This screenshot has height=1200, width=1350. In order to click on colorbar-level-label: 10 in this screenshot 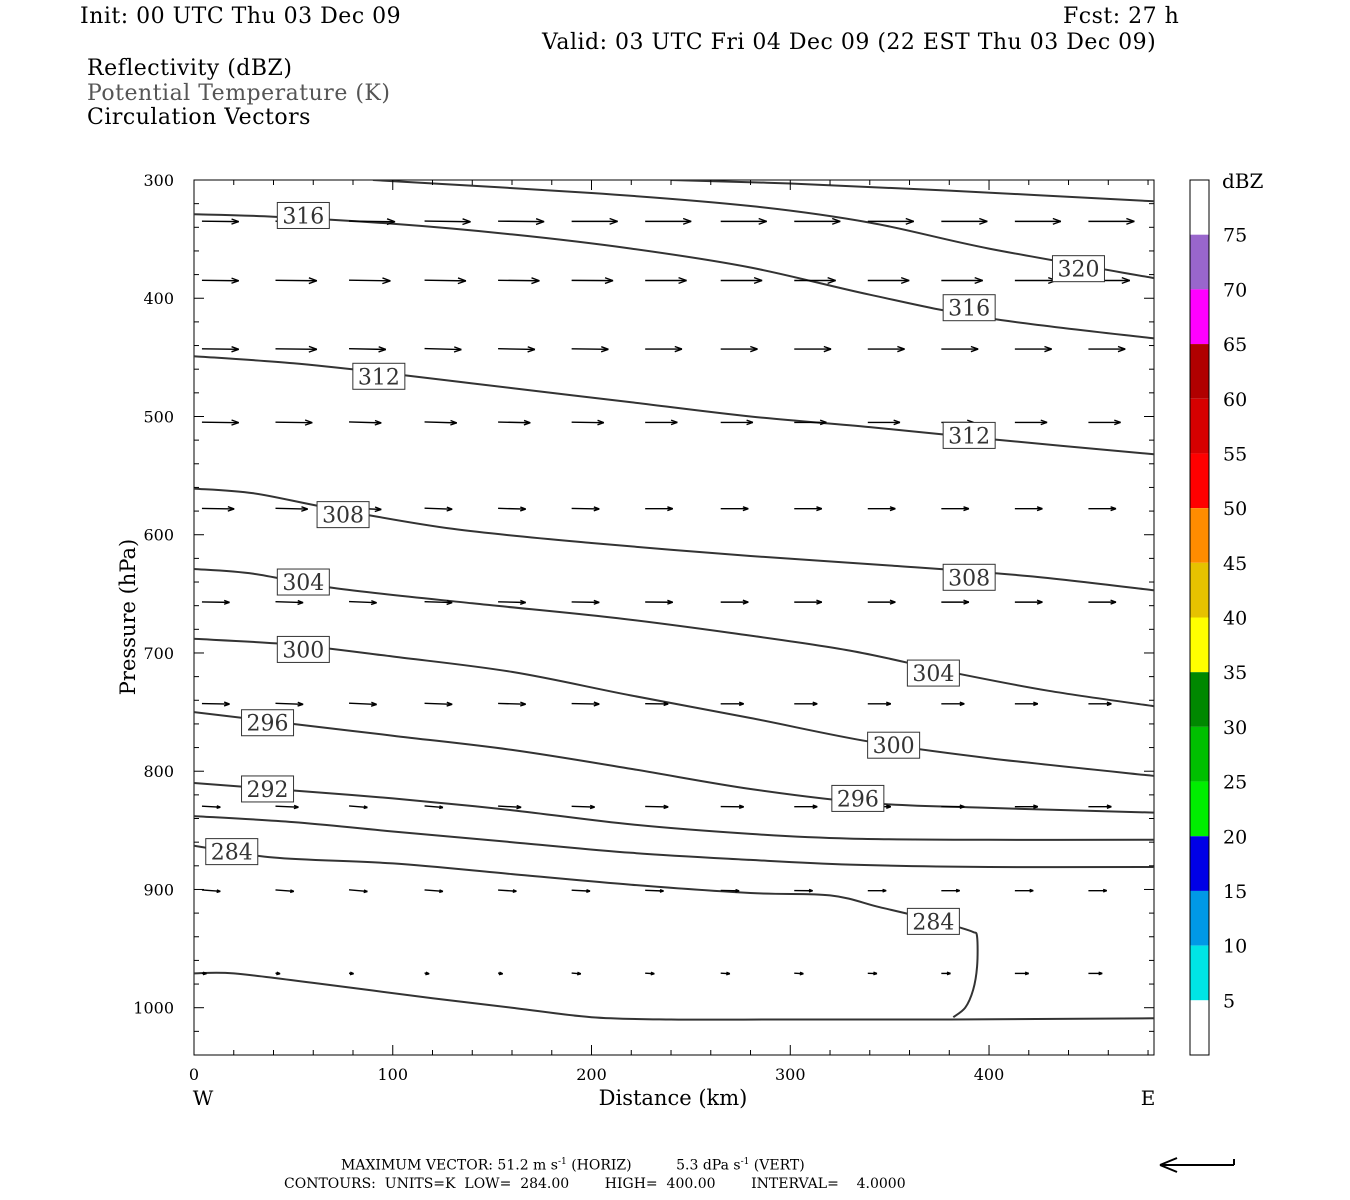, I will do `click(1235, 947)`.